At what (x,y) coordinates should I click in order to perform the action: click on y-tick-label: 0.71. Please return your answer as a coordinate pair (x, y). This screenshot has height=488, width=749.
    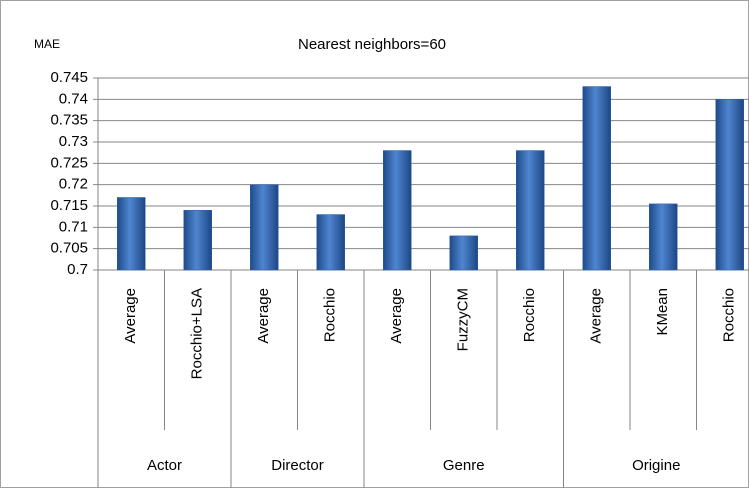
    Looking at the image, I should click on (73, 226).